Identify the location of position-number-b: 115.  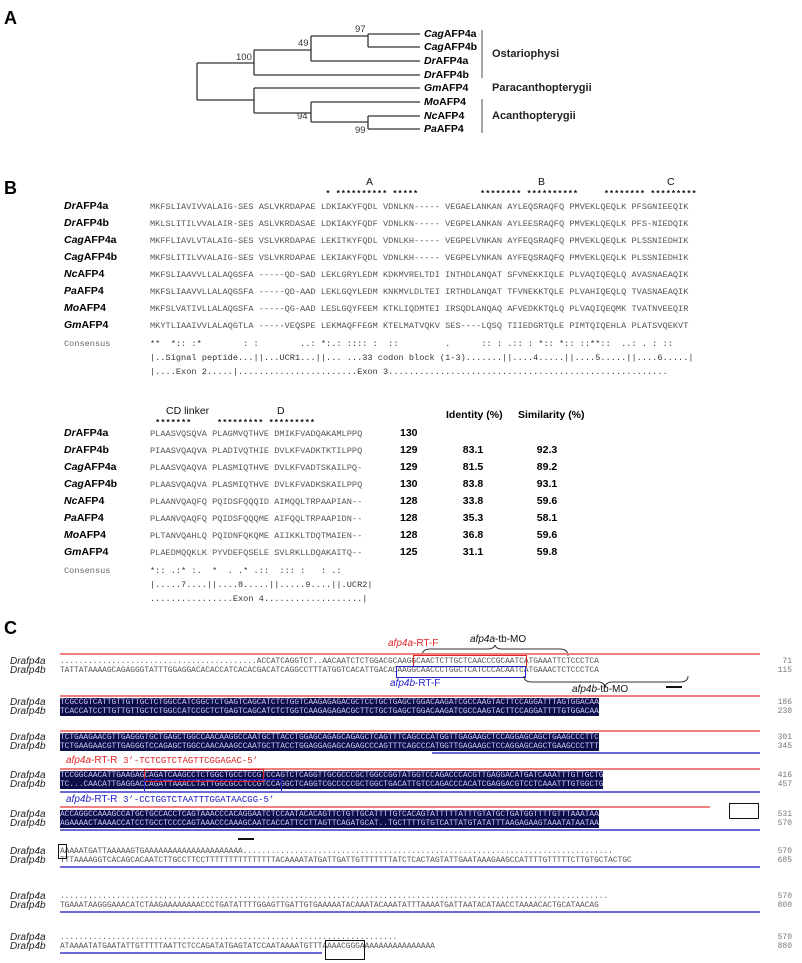
(784, 670).